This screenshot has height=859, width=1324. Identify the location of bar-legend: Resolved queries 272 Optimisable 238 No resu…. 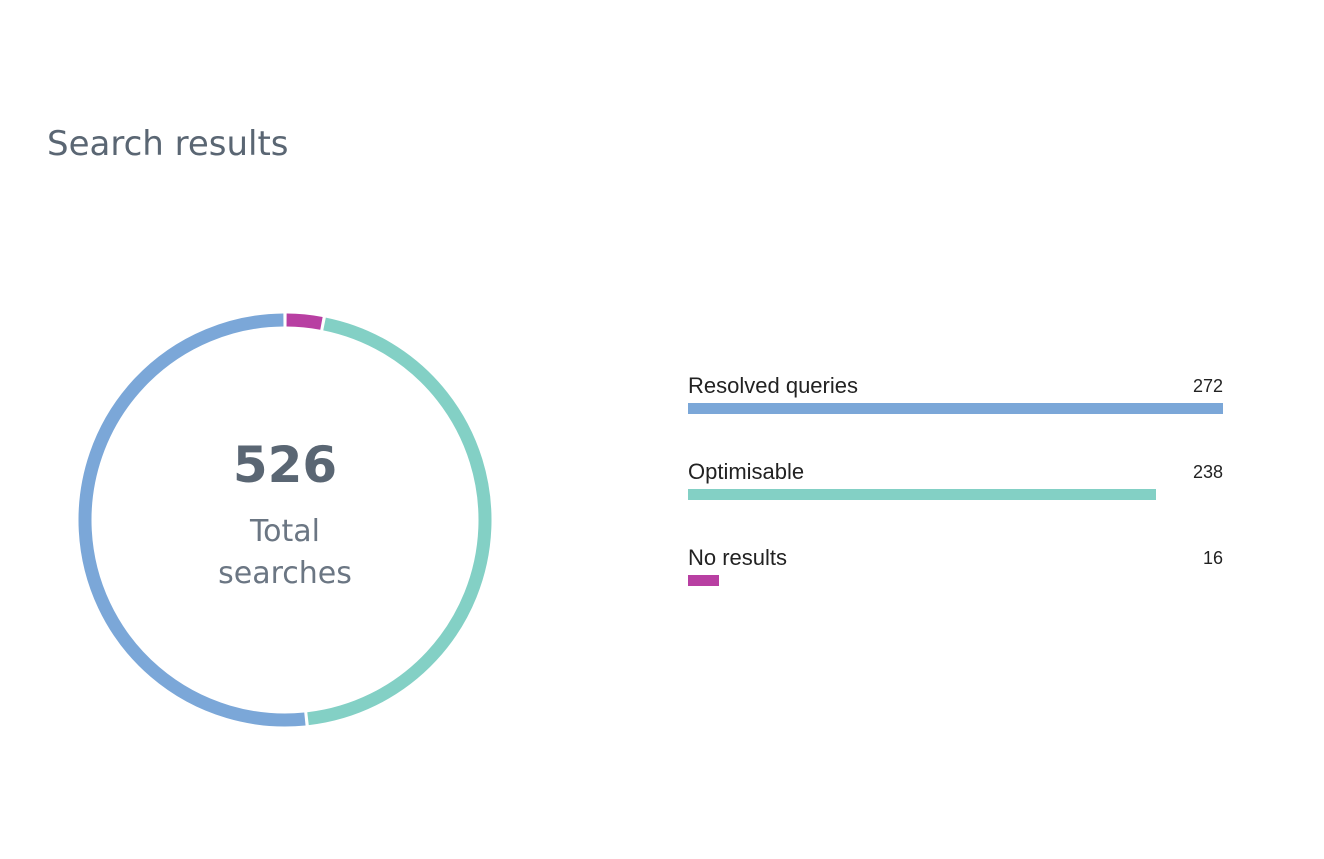
(955, 497).